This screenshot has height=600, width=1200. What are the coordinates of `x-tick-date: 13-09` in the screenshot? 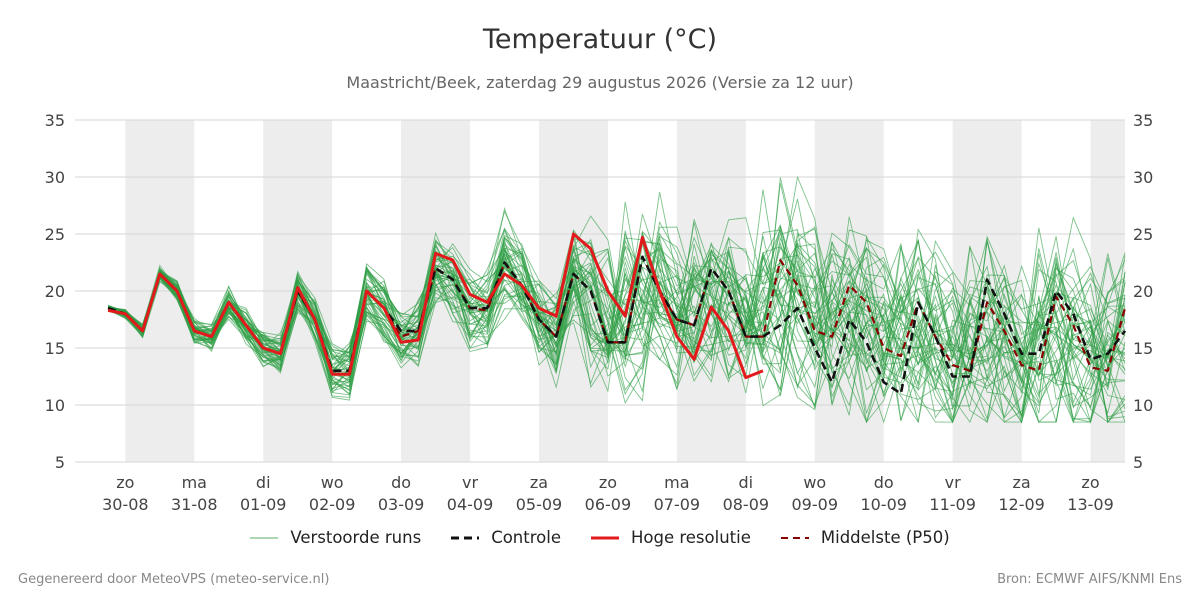 It's located at (1090, 504).